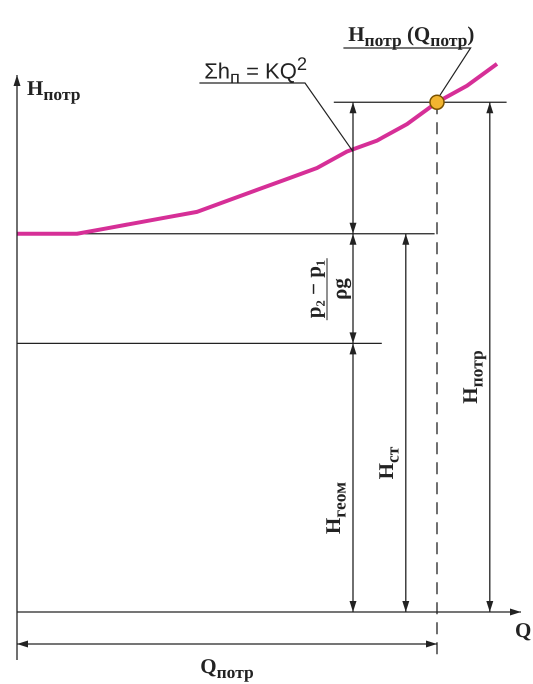 Image resolution: width=533 pixels, height=684 pixels. I want to click on y-axis-title: H$_{потр}$, so click(53, 90).